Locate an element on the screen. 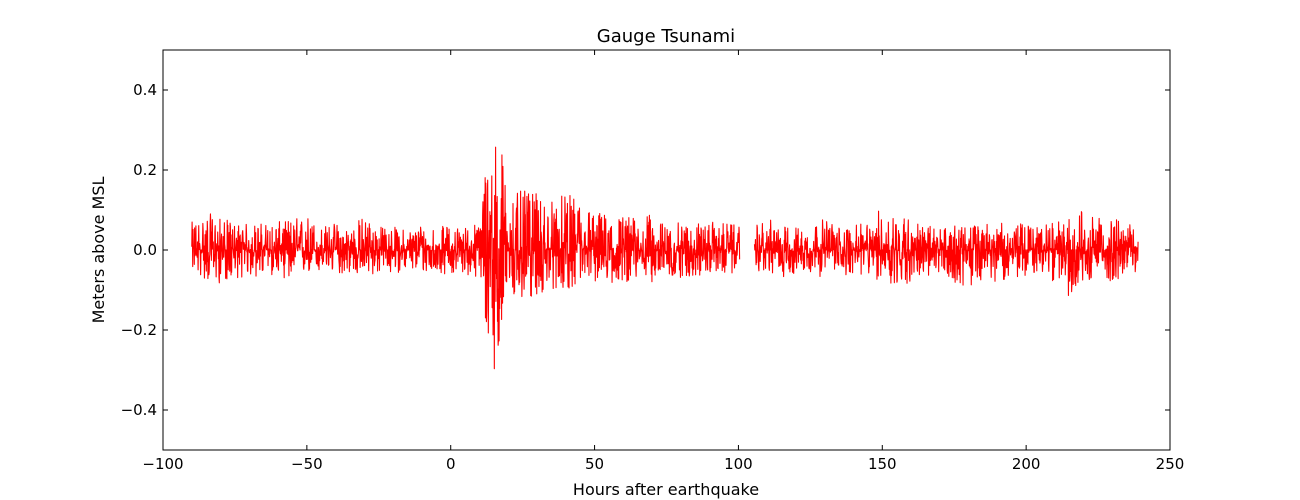 The width and height of the screenshot is (1300, 500). y-tick-label: −0.4 is located at coordinates (139, 410).